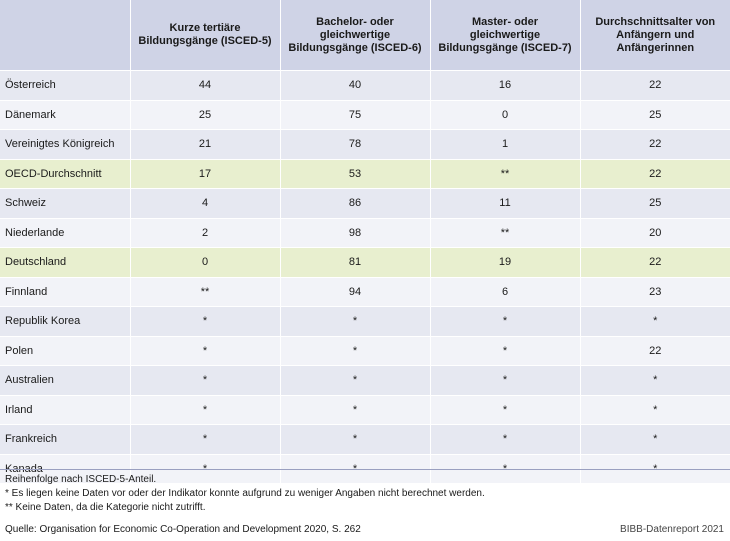 The height and width of the screenshot is (541, 730). Describe the element at coordinates (205, 173) in the screenshot. I see `table-cell: 17` at that location.